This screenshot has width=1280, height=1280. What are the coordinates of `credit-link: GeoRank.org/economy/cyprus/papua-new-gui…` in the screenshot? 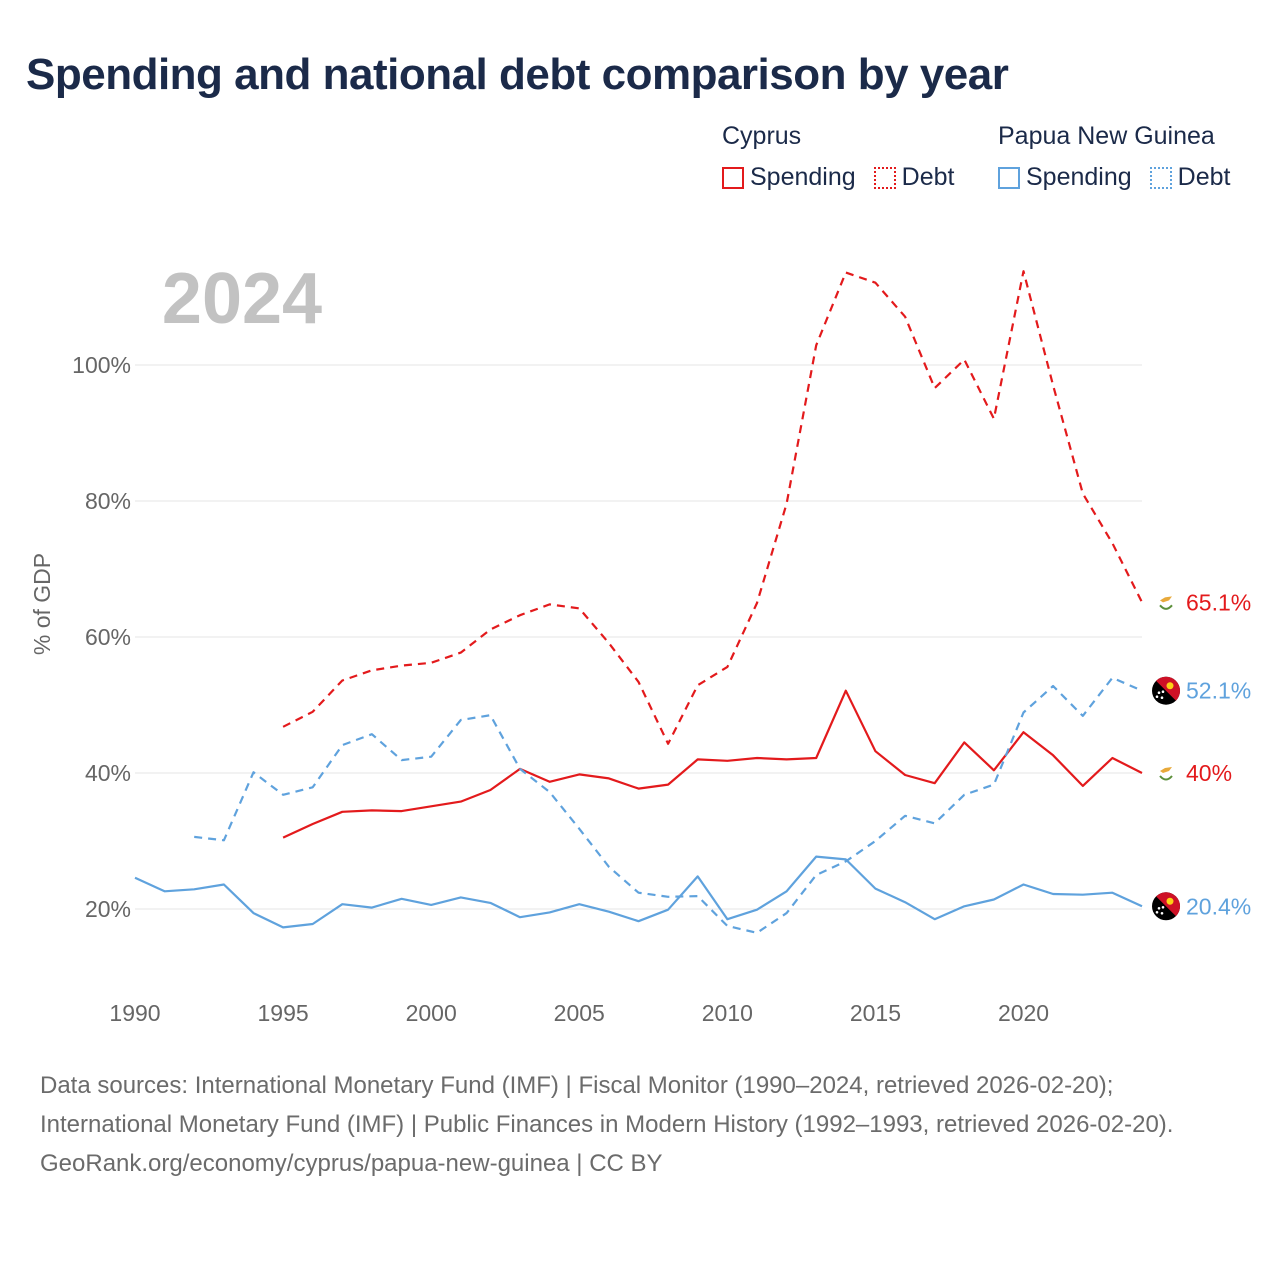 It's located at (351, 1163).